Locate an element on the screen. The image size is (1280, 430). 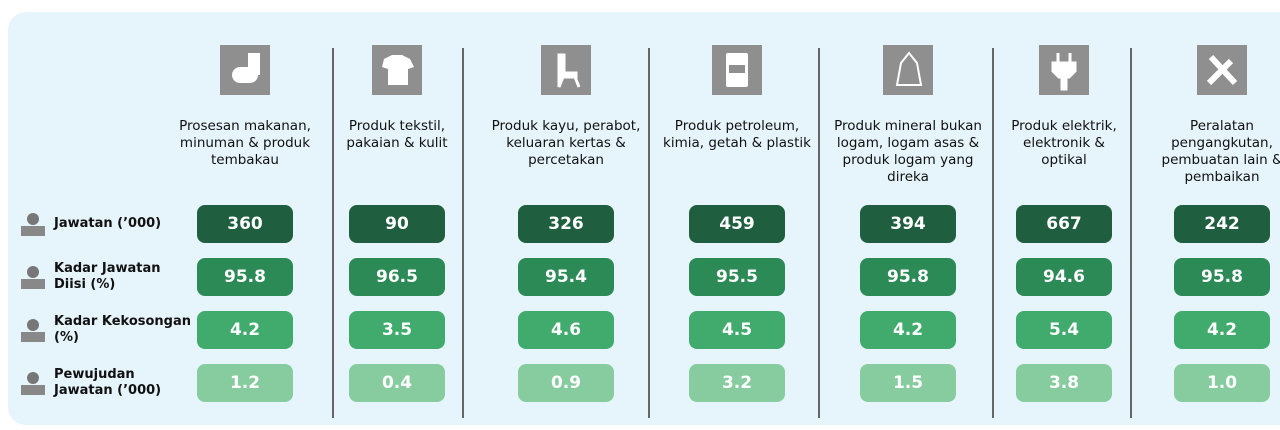
column-label: Produk petroleum, kimia, getah & plastik is located at coordinates (737, 134).